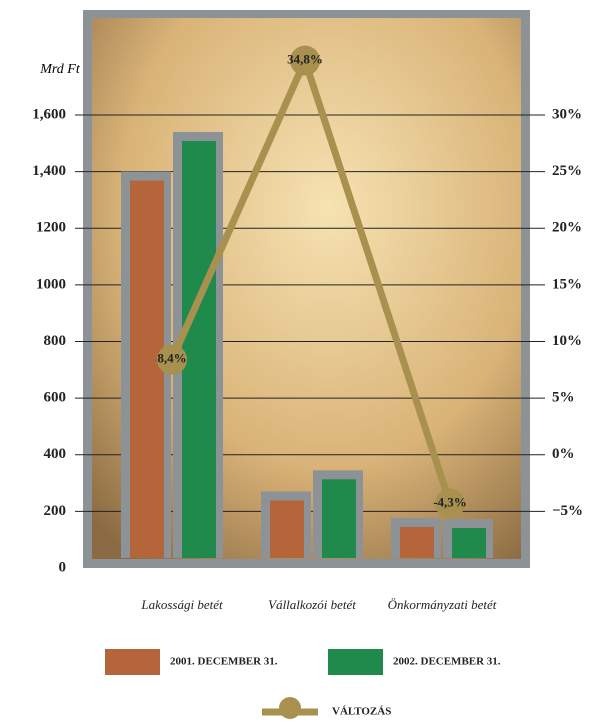 Image resolution: width=590 pixels, height=726 pixels. I want to click on x-tick-label: Önkormányzati betét, so click(442, 604).